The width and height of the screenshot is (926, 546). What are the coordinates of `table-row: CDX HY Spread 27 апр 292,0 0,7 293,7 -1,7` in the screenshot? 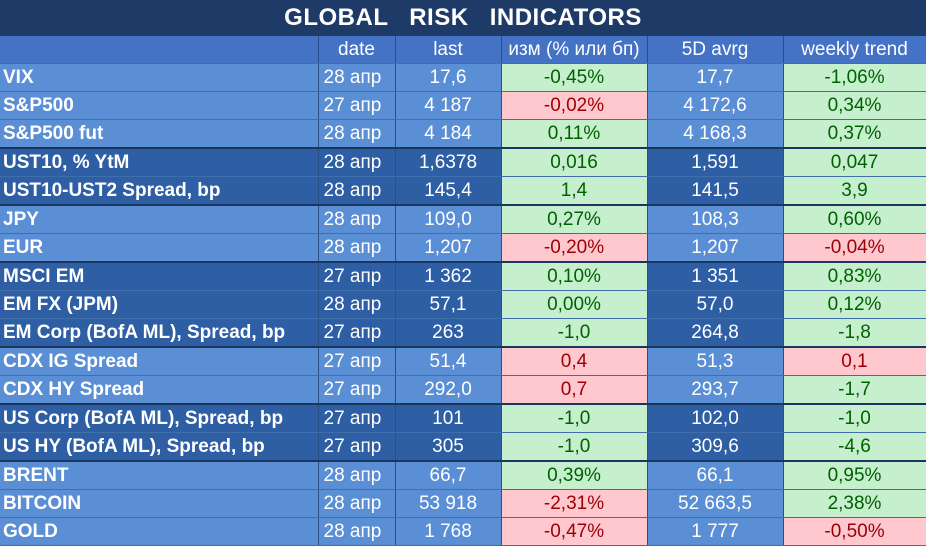 It's located at (463, 390).